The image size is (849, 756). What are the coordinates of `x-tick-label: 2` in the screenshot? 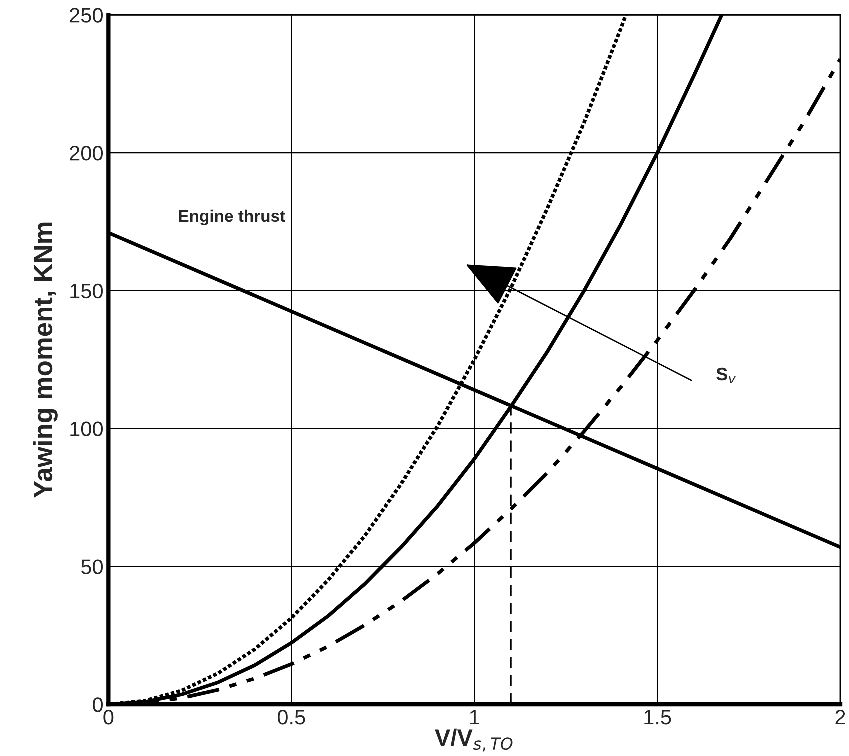 It's located at (841, 717).